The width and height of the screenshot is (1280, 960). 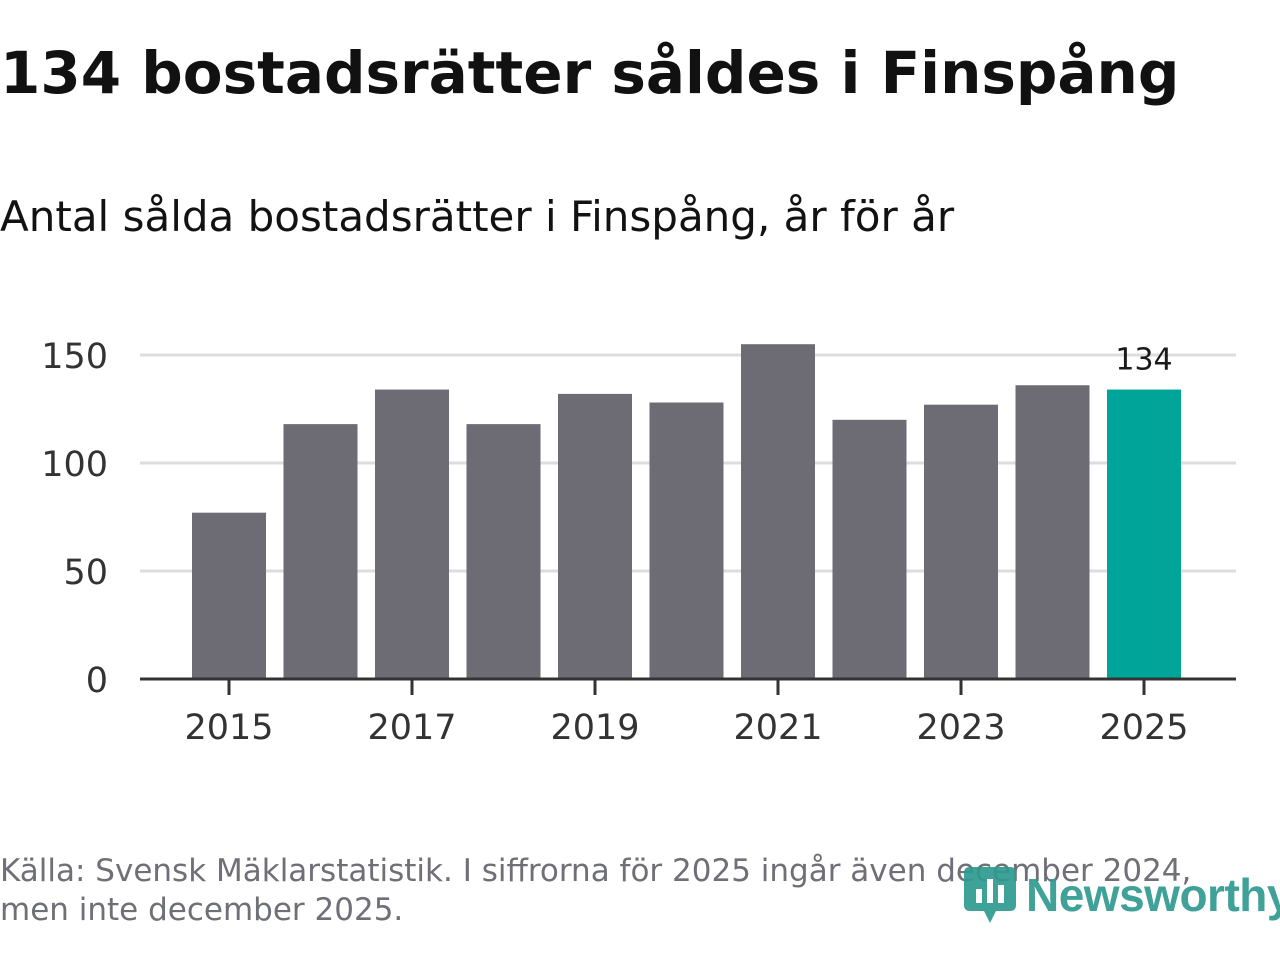 I want to click on data-label-2025: 134, so click(x=1143, y=360).